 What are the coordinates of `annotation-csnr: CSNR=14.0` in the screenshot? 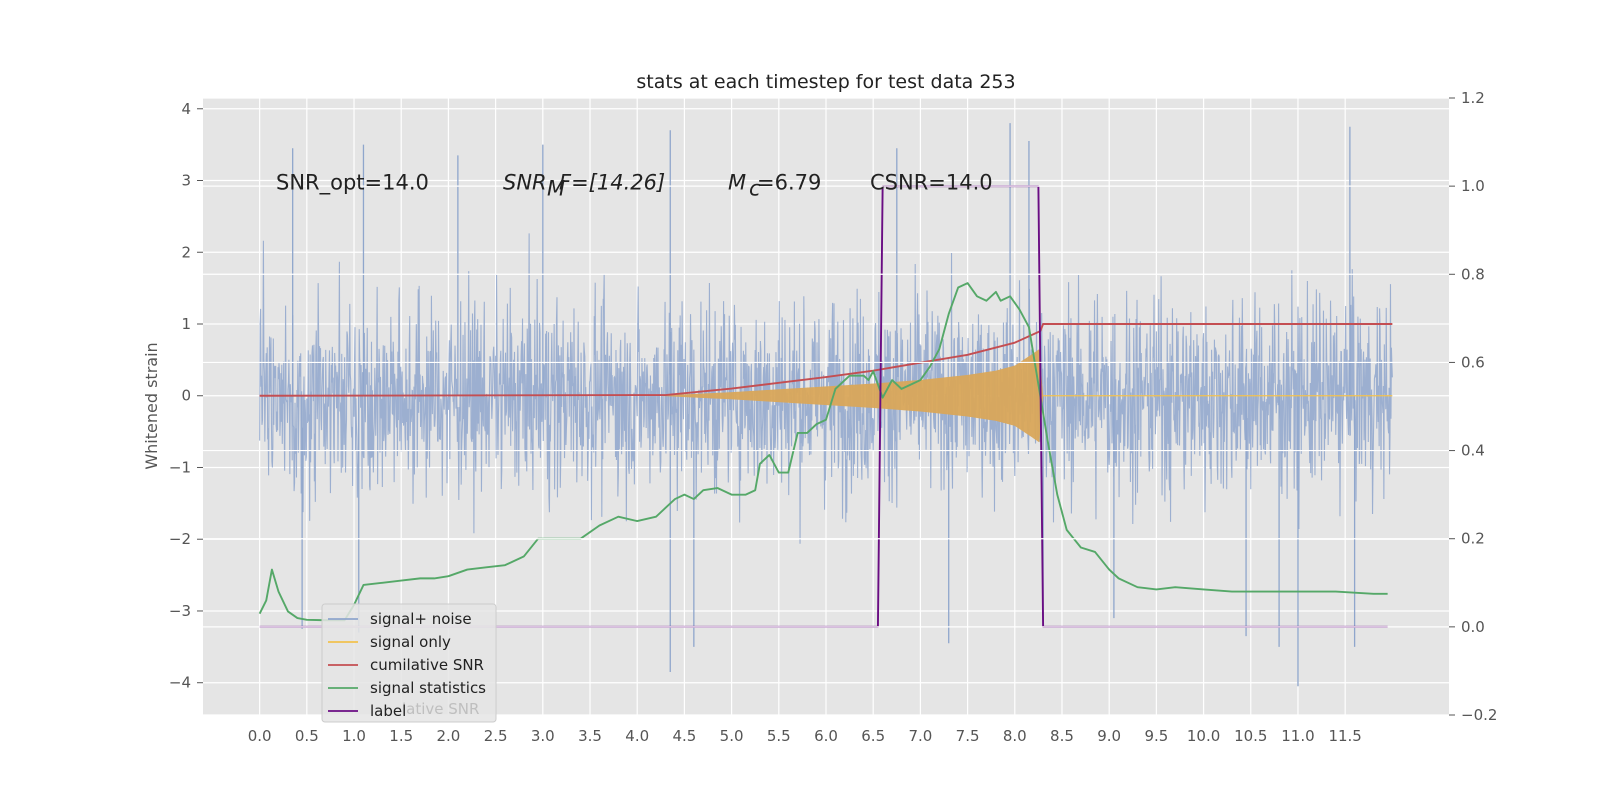 It's located at (931, 183).